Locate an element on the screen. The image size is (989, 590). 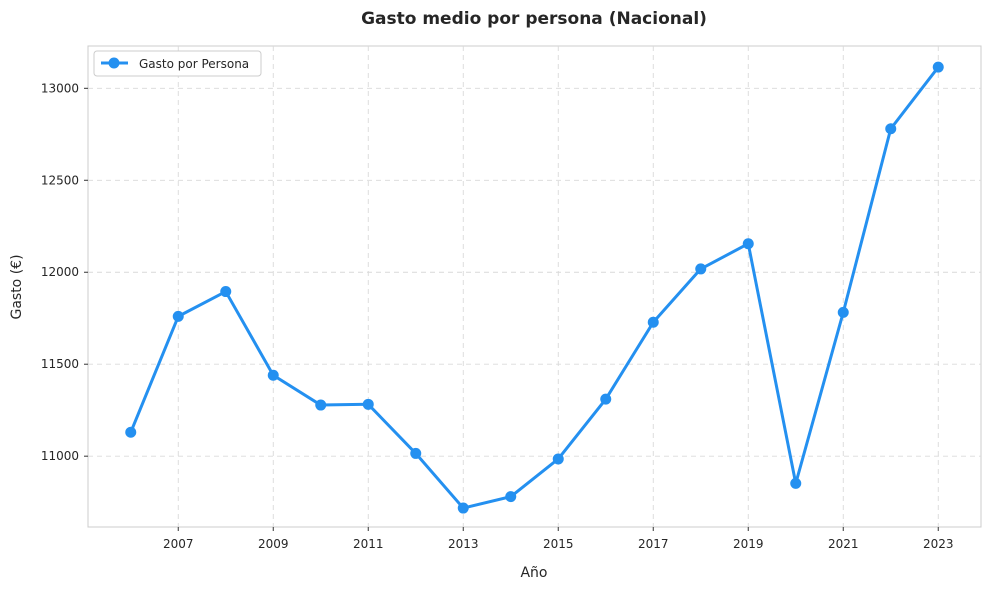
data-point-2023 is located at coordinates (938, 67).